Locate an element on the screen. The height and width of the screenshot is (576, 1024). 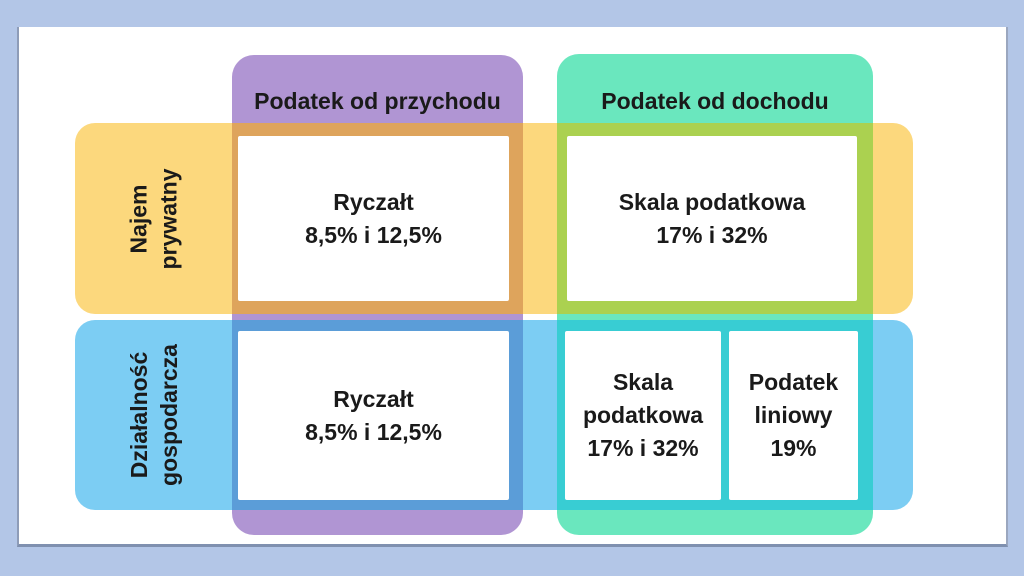
cell-dzialalnosc-ryczalt: Ryczałt 8,5% i 12,5% is located at coordinates (373, 415).